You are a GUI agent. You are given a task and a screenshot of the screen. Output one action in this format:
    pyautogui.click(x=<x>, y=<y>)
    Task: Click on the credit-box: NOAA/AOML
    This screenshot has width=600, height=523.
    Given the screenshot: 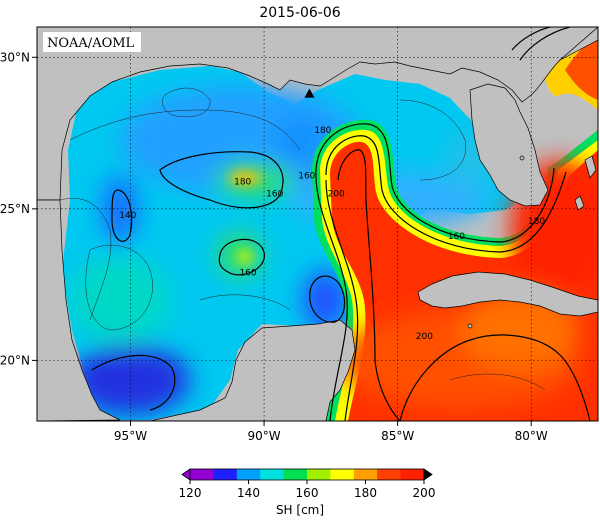 What is the action you would take?
    pyautogui.click(x=92, y=42)
    